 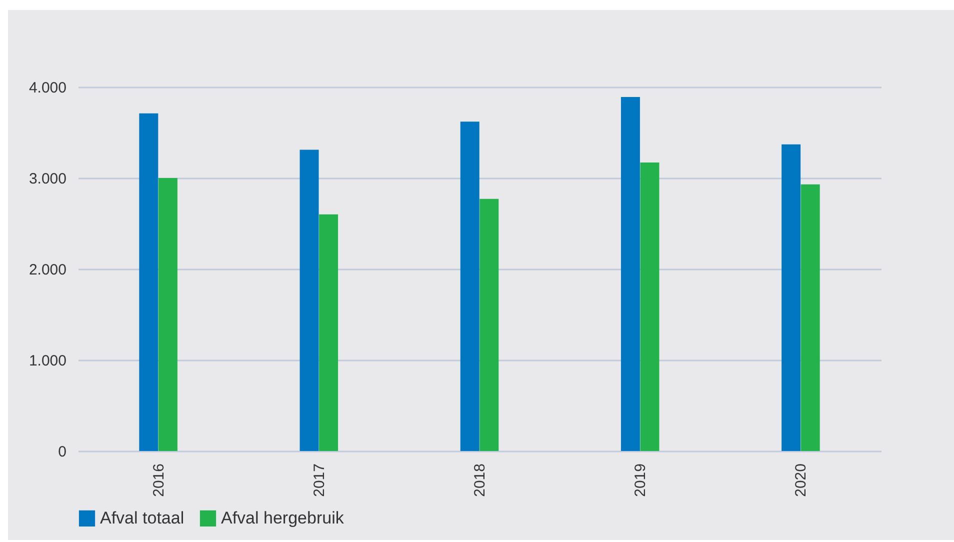 I want to click on legend-label: Afval hergebruik, so click(x=282, y=518).